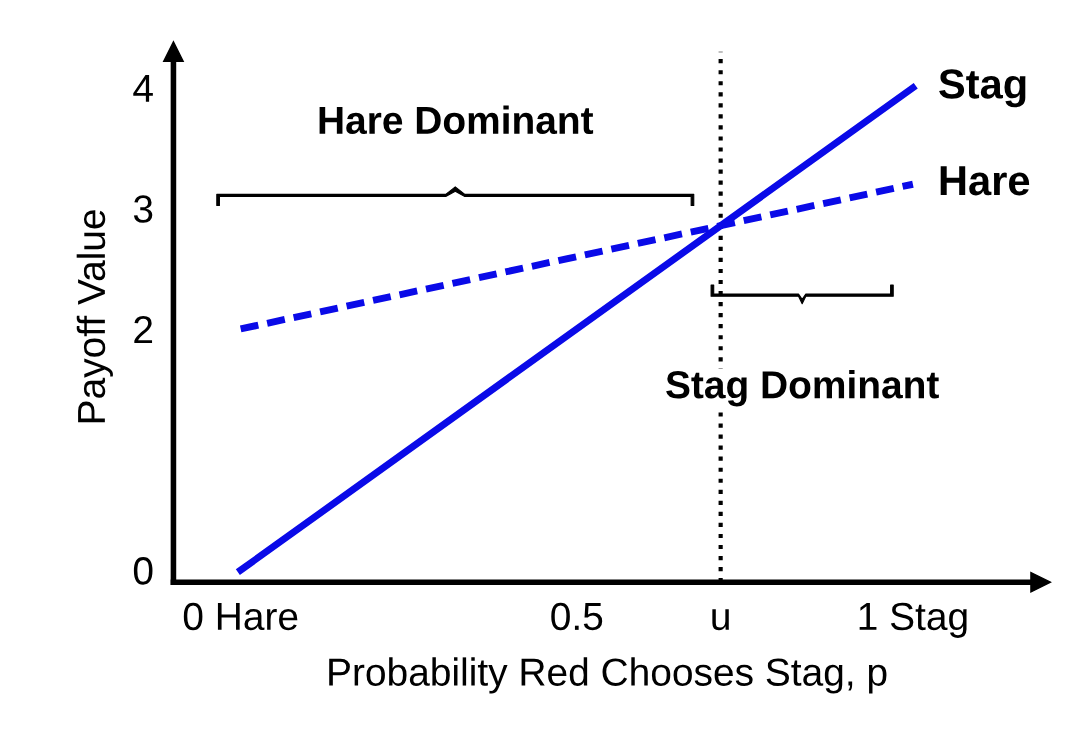 This screenshot has width=1084, height=737. I want to click on x-tick-label: 0 Hare, so click(240, 616).